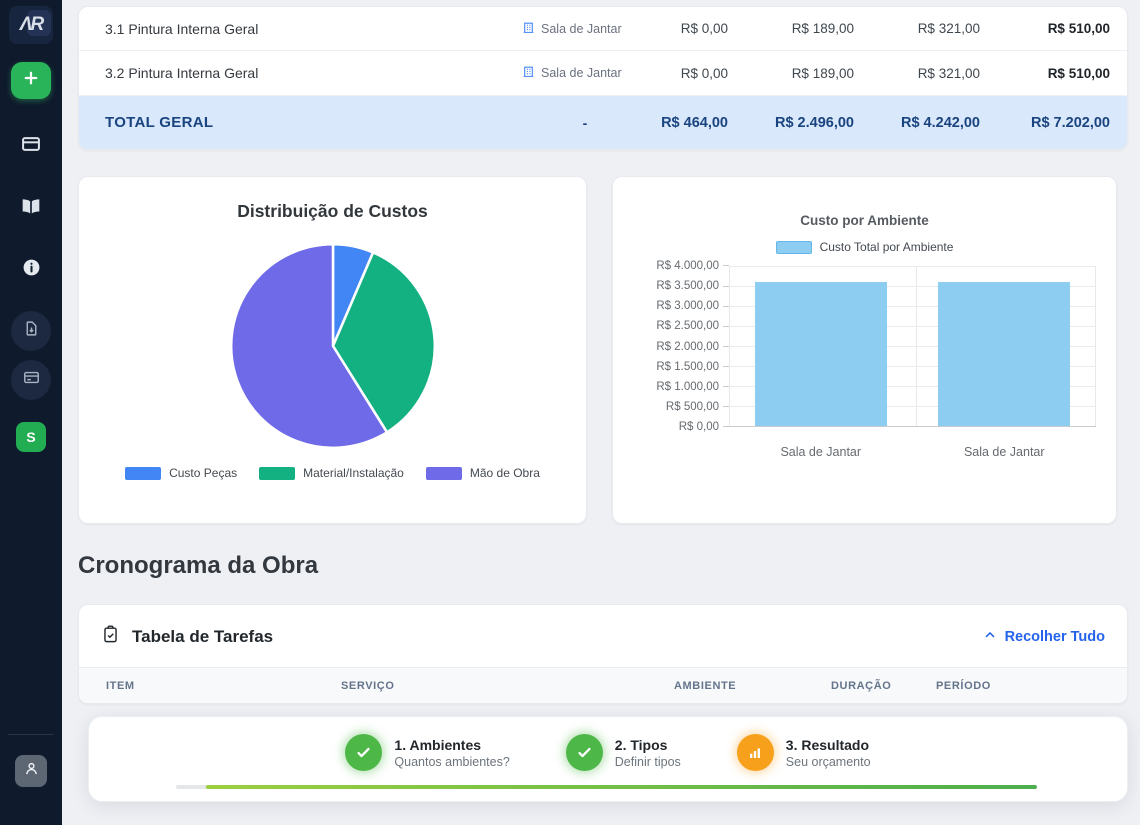  I want to click on app-logo-text: ΛR, so click(31, 24).